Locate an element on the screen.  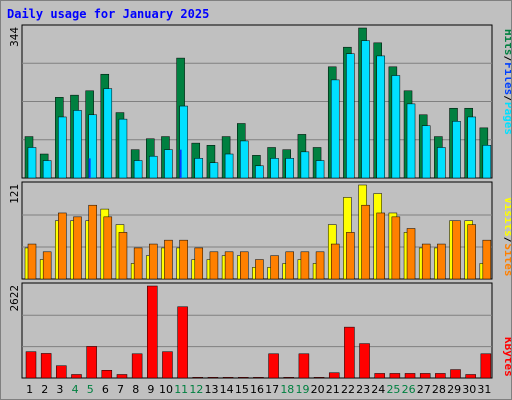
legend-bottom: KBytes is located at coordinates (506, 357).